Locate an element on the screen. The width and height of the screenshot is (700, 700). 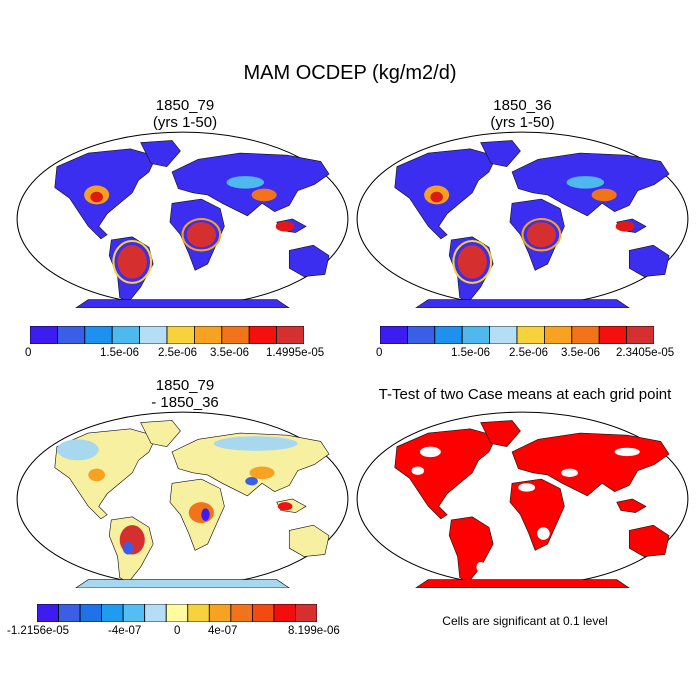
main-title: MAM OCDEP (kg/m2/d) is located at coordinates (350, 73).